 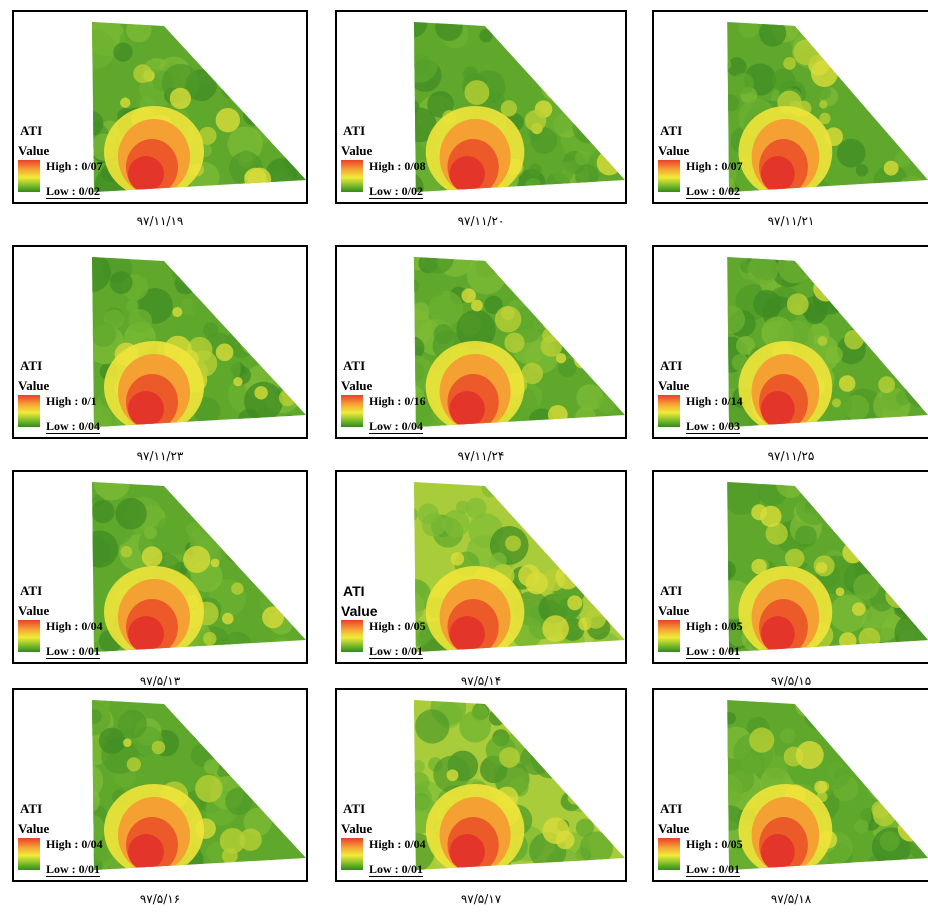 I want to click on legend-high-value: High : 0/1, so click(x=71, y=401).